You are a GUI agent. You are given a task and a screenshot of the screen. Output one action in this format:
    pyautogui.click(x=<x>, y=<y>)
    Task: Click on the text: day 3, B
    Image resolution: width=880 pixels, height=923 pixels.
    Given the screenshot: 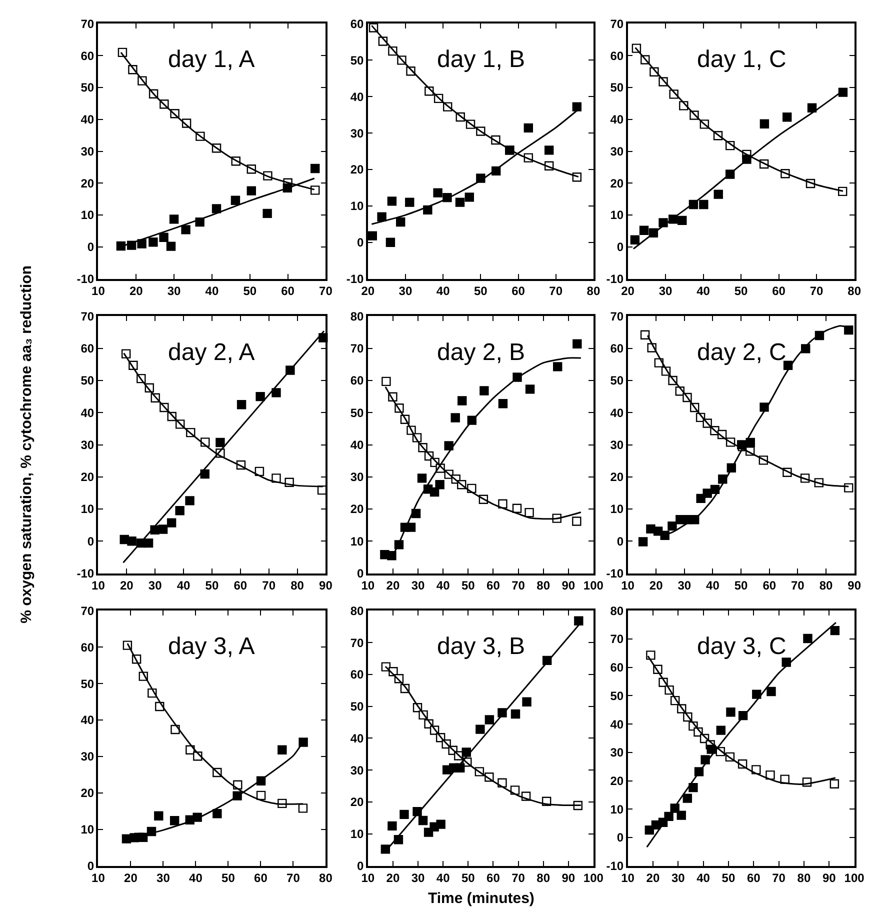 What is the action you would take?
    pyautogui.click(x=481, y=646)
    